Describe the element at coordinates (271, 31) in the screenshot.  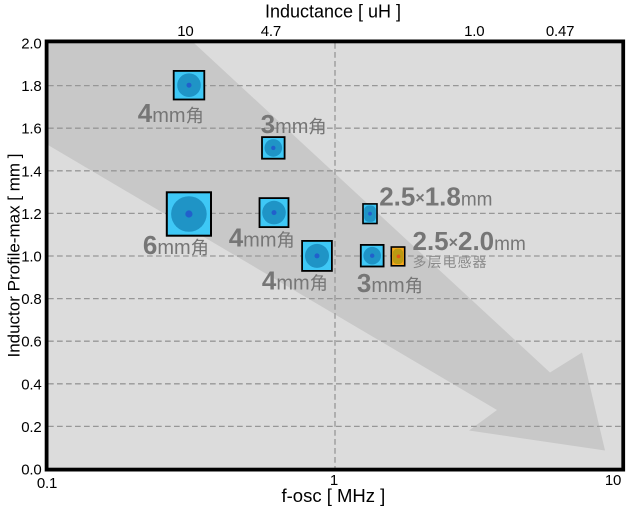
I see `svg-text: 4.7` at that location.